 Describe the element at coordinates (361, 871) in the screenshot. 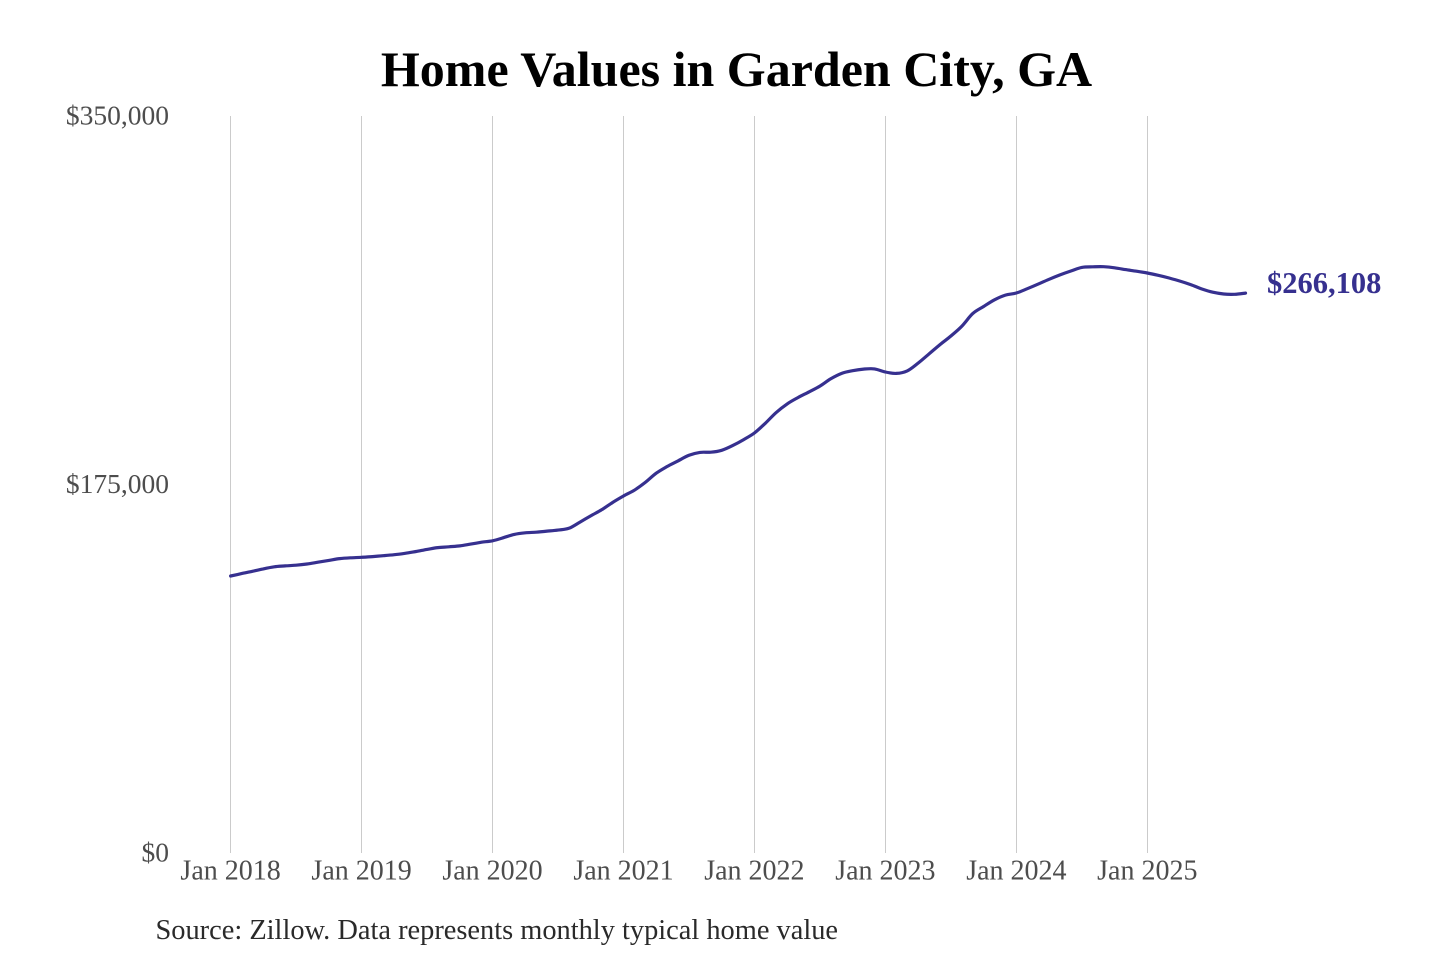

I see `svg-text: Jan 2019` at that location.